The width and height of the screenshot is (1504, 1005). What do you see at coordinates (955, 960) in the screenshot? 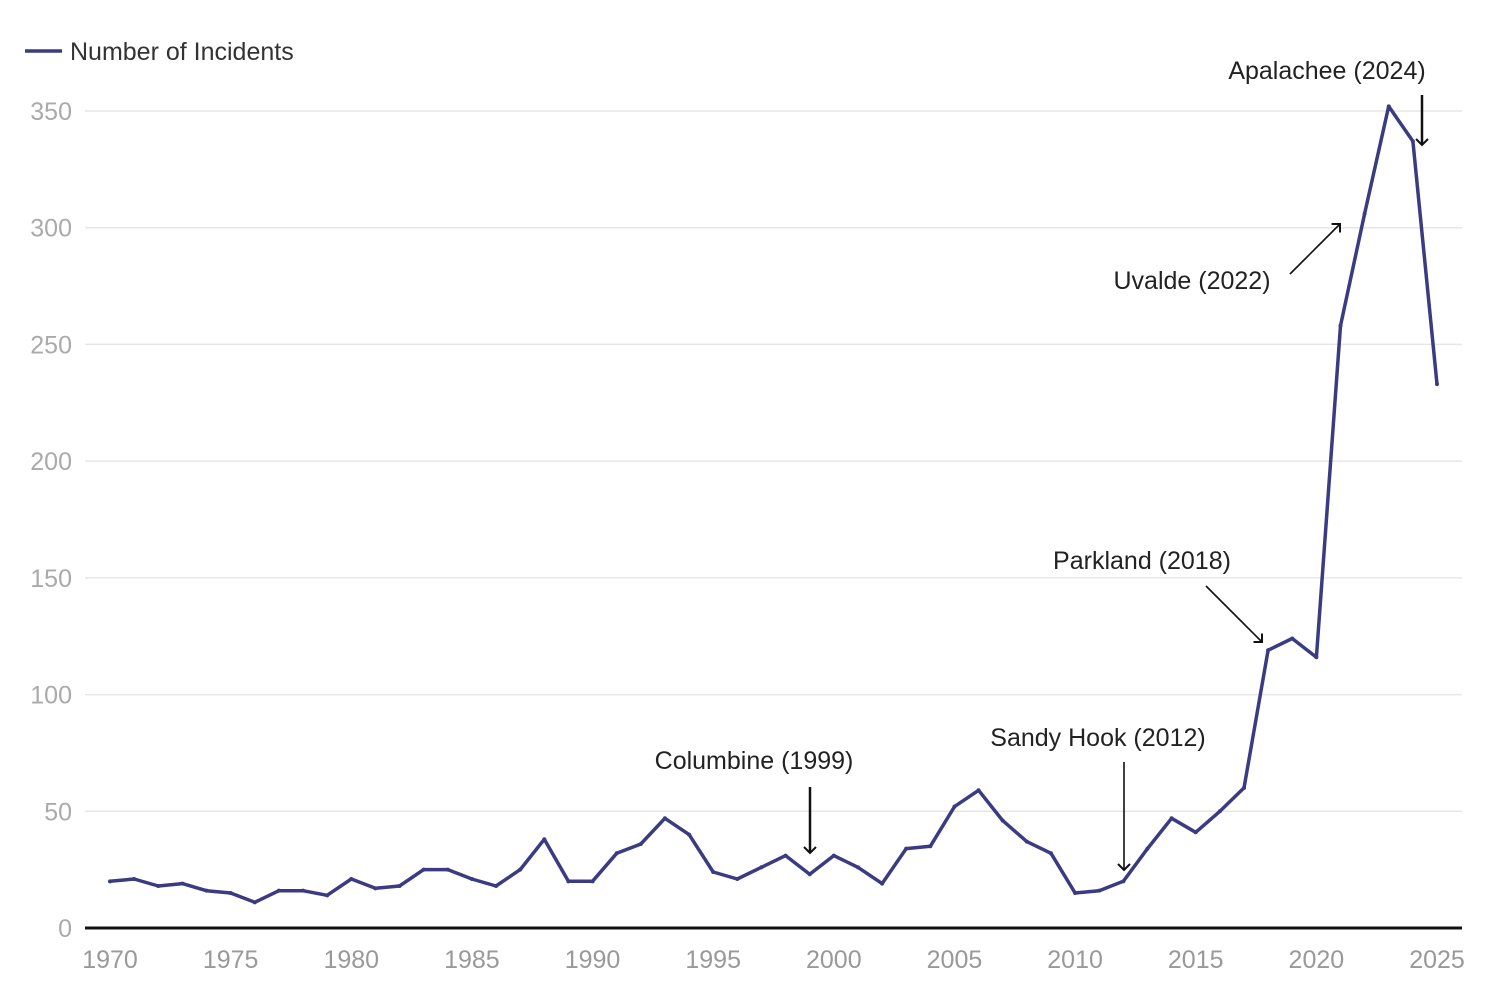
I see `x-tick-label: 2005` at bounding box center [955, 960].